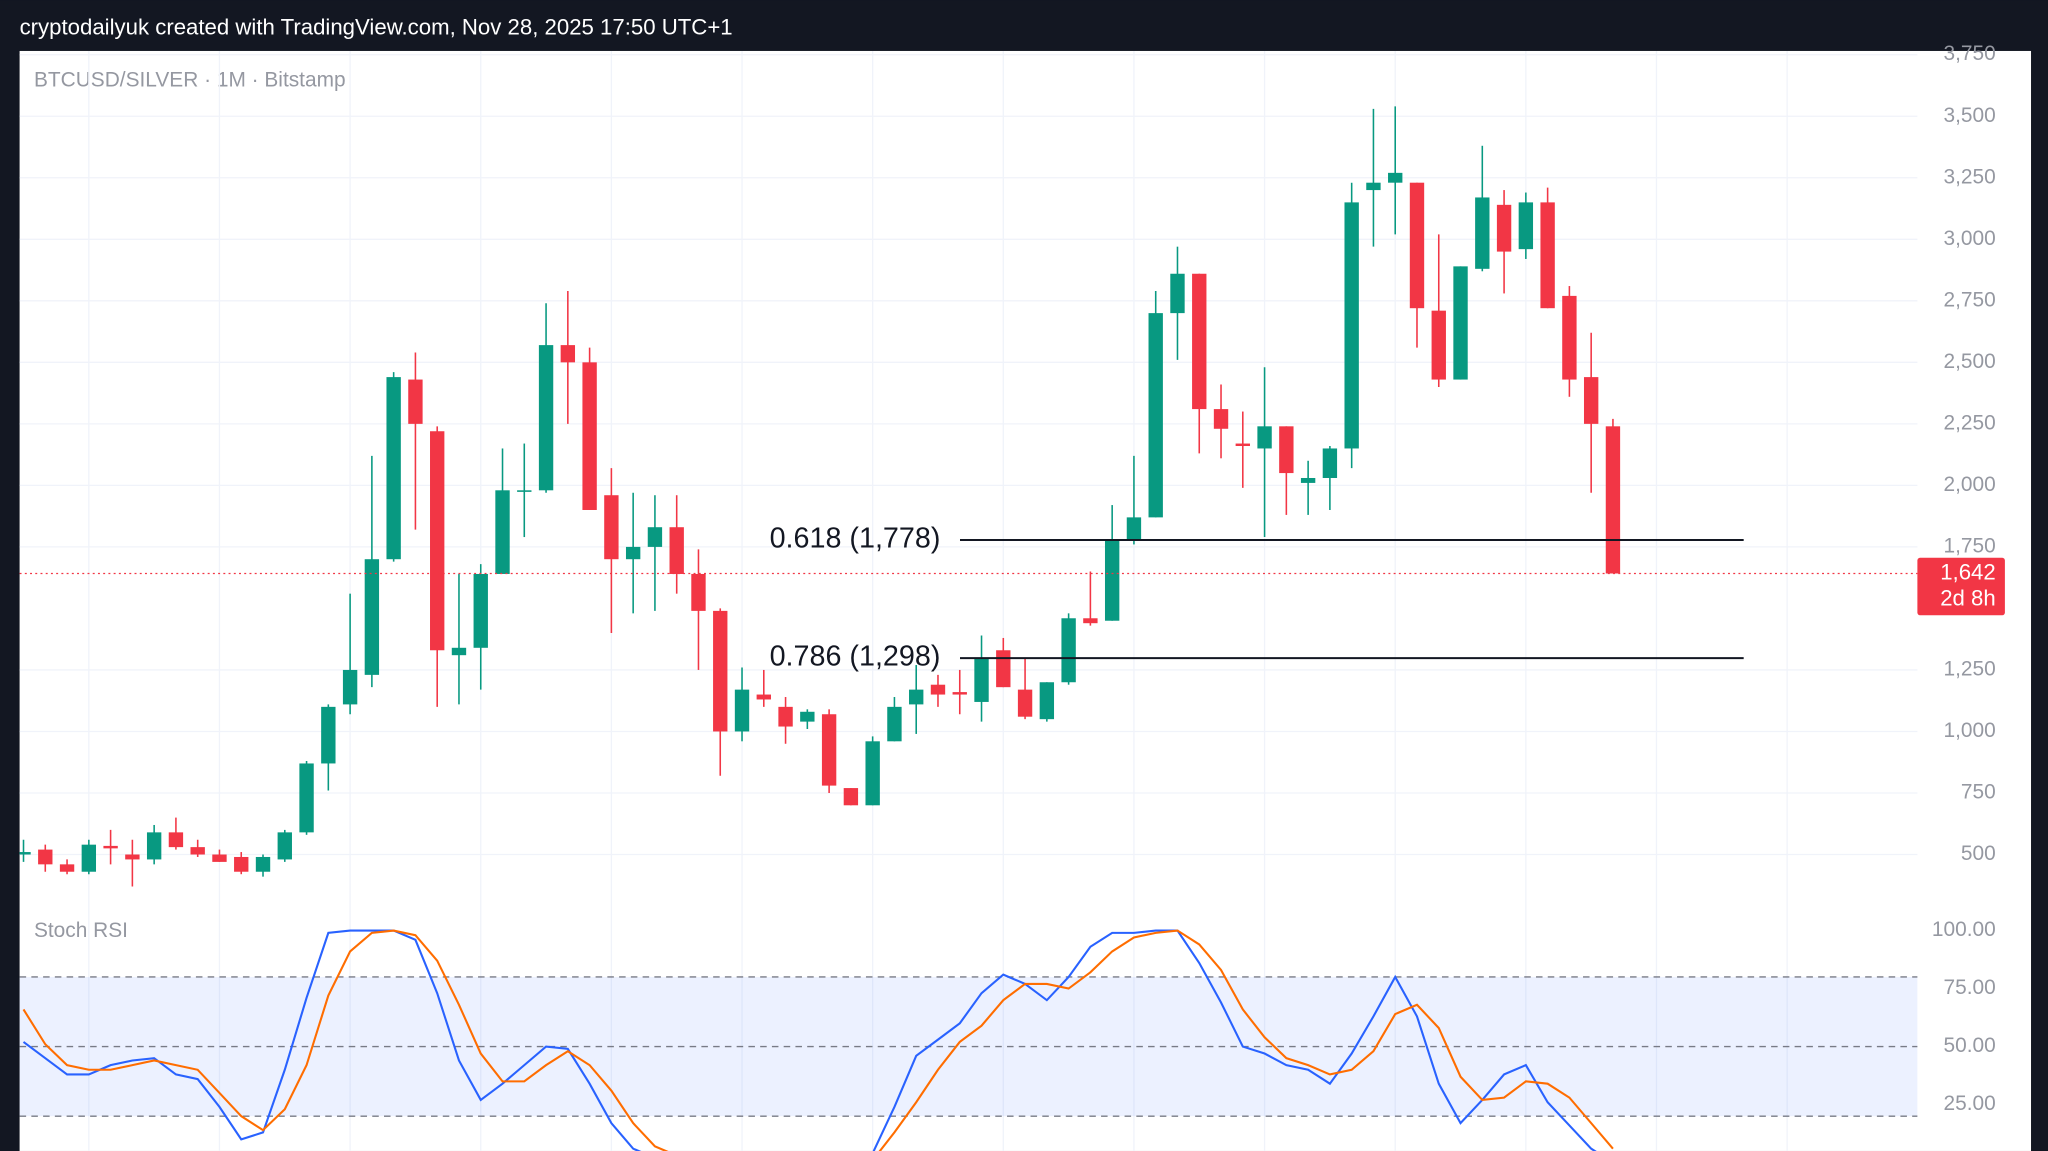 Image resolution: width=2048 pixels, height=1151 pixels. What do you see at coordinates (190, 80) in the screenshot?
I see `chart-title: BTCUSD/SILVER · 1M · Bitstamp` at bounding box center [190, 80].